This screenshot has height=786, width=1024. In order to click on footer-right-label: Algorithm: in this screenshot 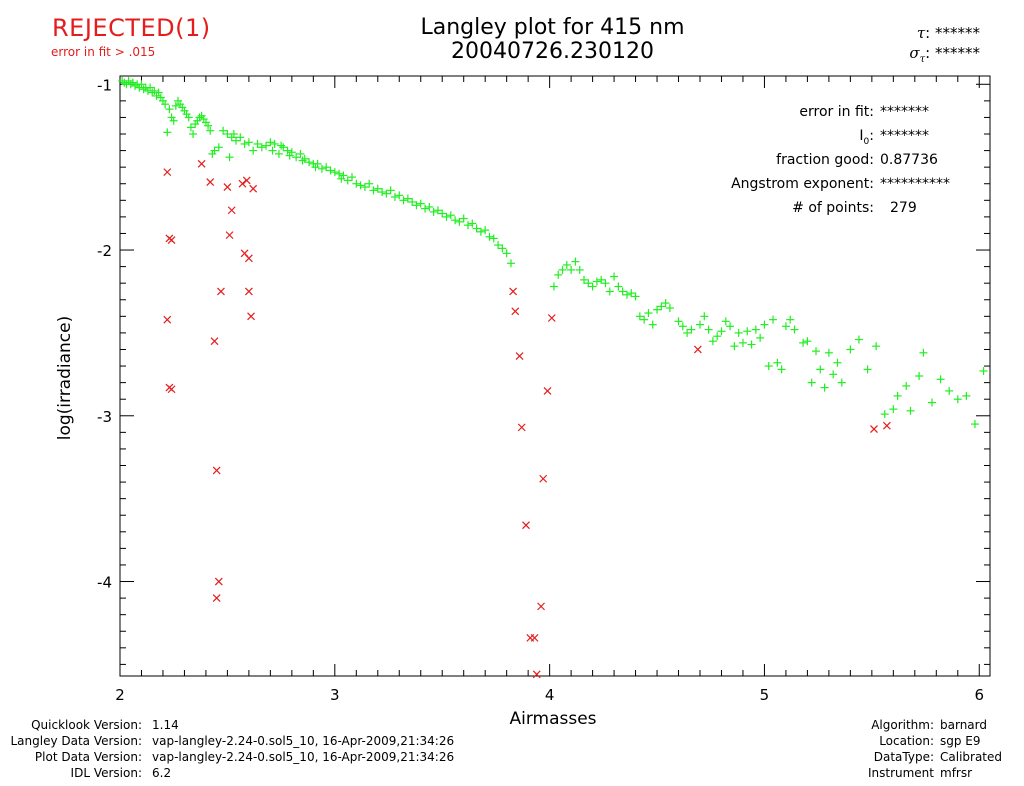, I will do `click(902, 725)`.